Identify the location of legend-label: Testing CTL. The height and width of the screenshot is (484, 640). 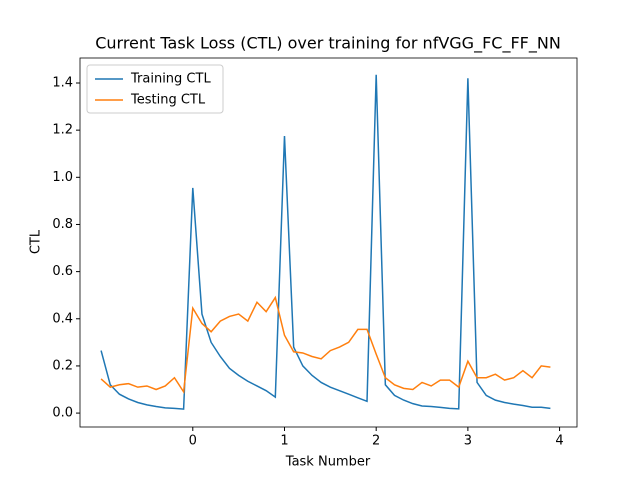
(168, 100).